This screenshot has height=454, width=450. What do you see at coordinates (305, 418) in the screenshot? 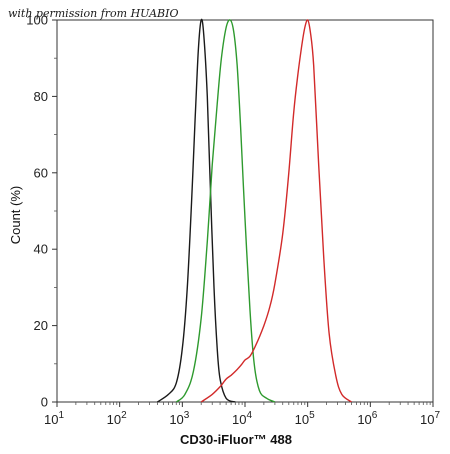
I see `x-tick-label: 10⁵` at bounding box center [305, 418].